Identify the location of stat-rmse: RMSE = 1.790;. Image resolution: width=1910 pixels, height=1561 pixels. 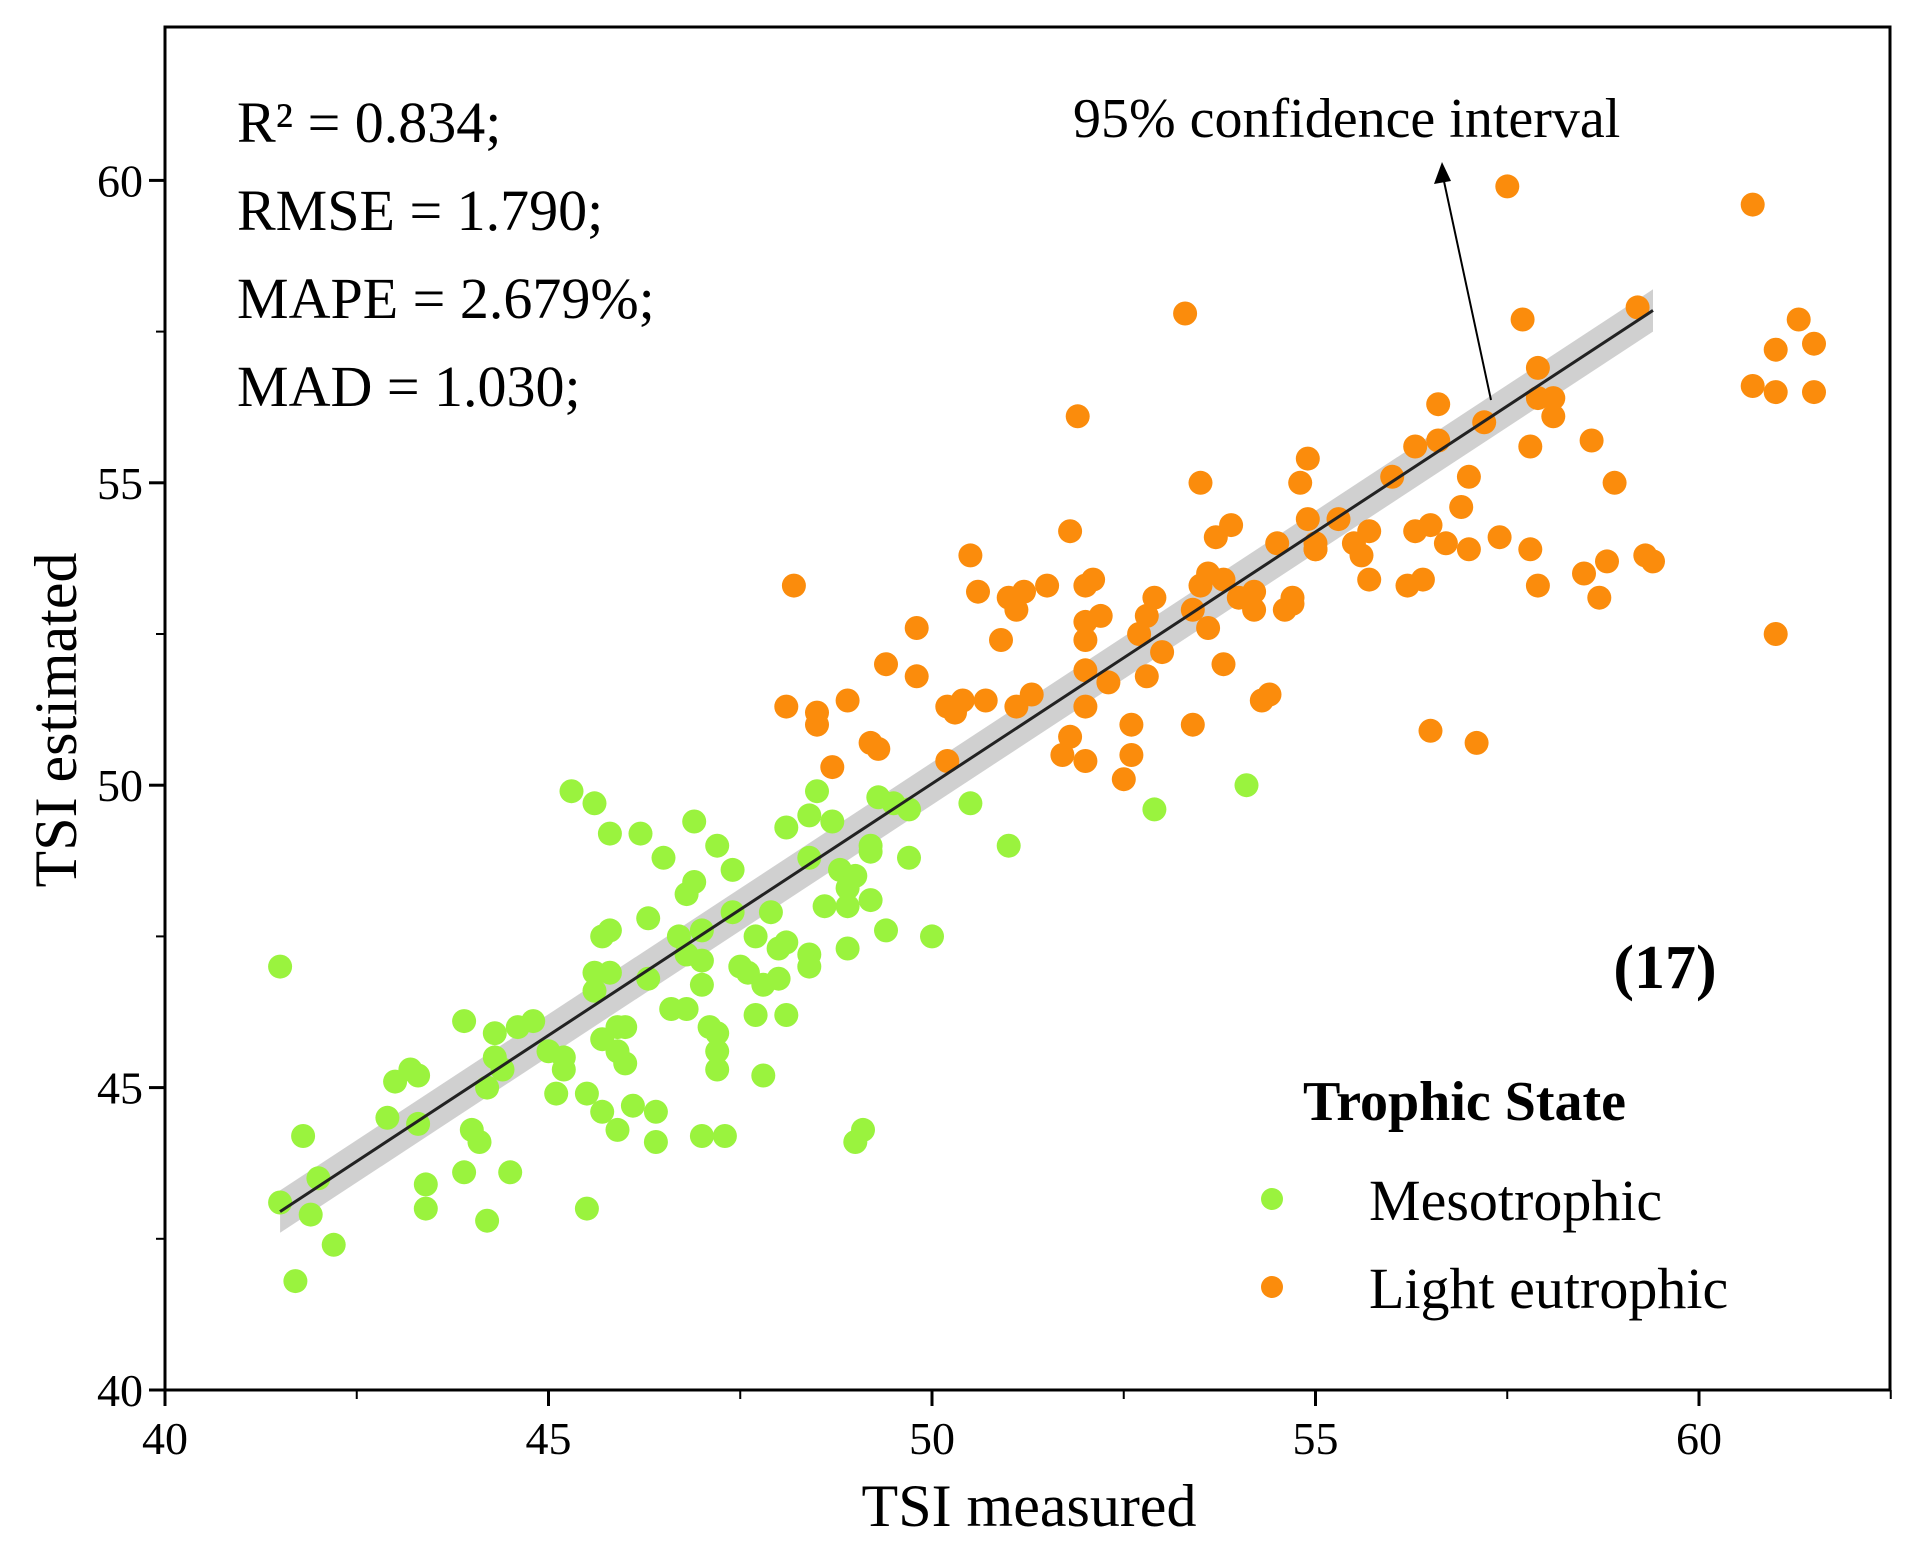
(420, 210).